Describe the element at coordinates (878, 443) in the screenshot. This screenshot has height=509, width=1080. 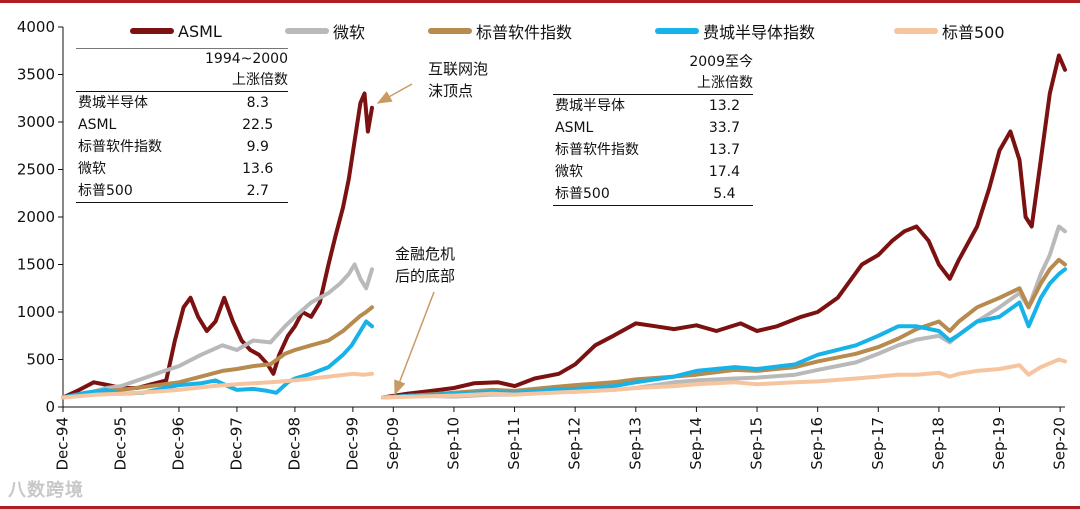
I see `x-tick-label: Sep-17` at that location.